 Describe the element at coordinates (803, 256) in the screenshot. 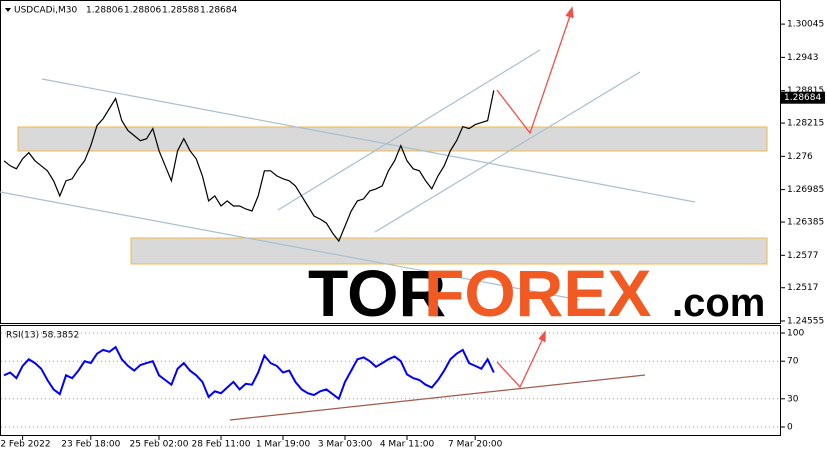

I see `y-tick-label: 1.2577` at that location.